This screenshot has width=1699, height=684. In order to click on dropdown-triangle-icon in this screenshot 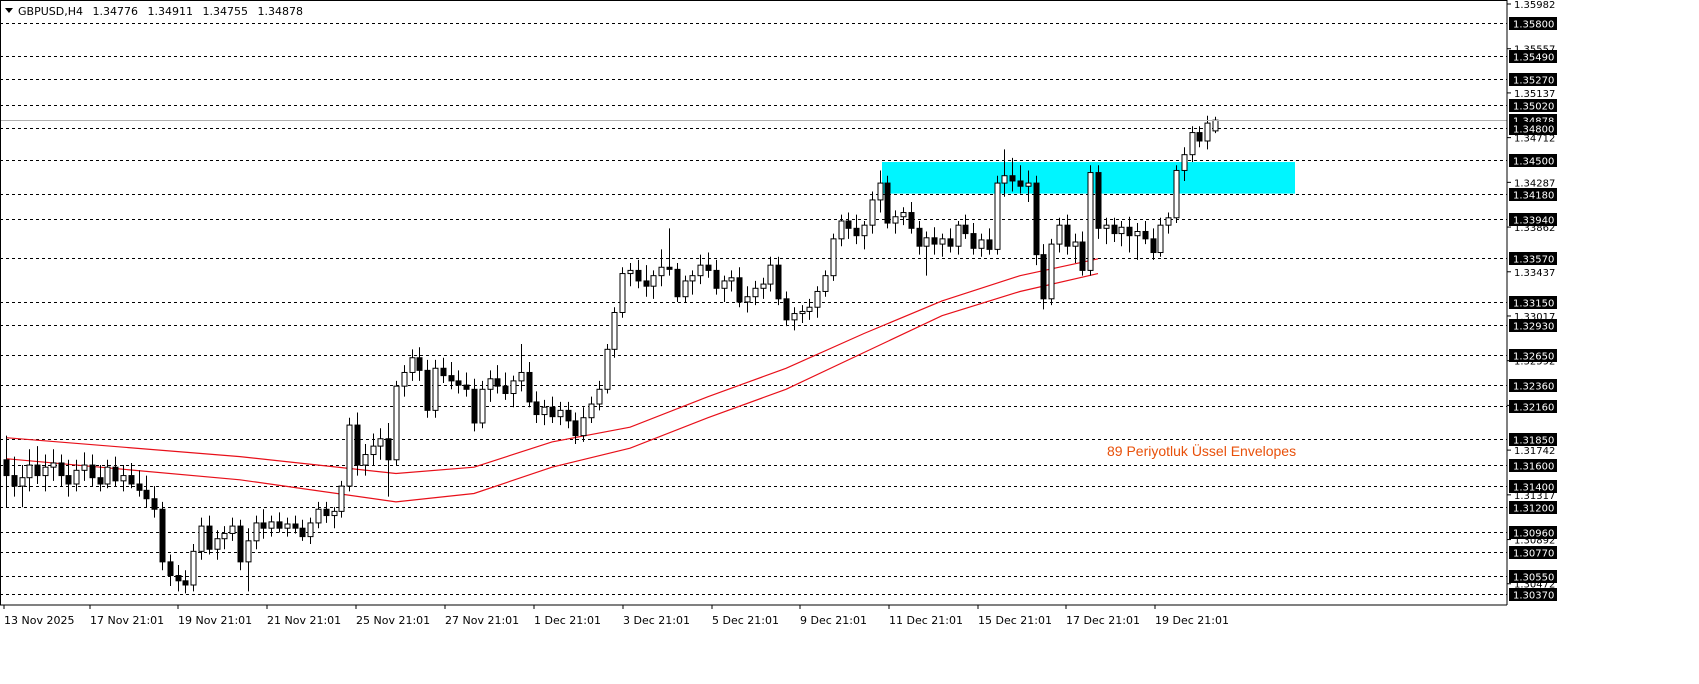, I will do `click(9, 10)`.